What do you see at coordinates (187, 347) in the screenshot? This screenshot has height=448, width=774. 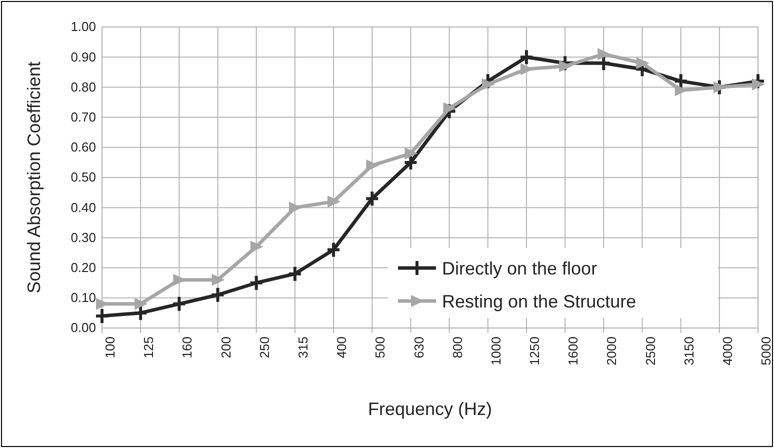 I see `x-tick-label: 160` at bounding box center [187, 347].